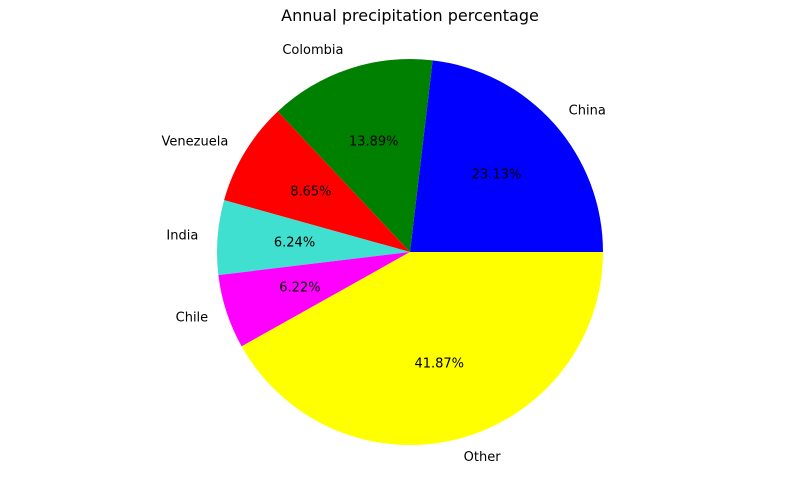  I want to click on slice-pct-india: 6.24%, so click(294, 243).